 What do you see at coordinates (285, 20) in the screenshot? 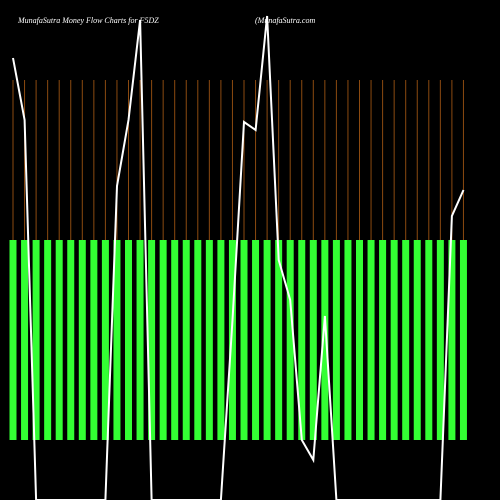
I see `chart-subtitle: (MunafaSutra.com` at bounding box center [285, 20].